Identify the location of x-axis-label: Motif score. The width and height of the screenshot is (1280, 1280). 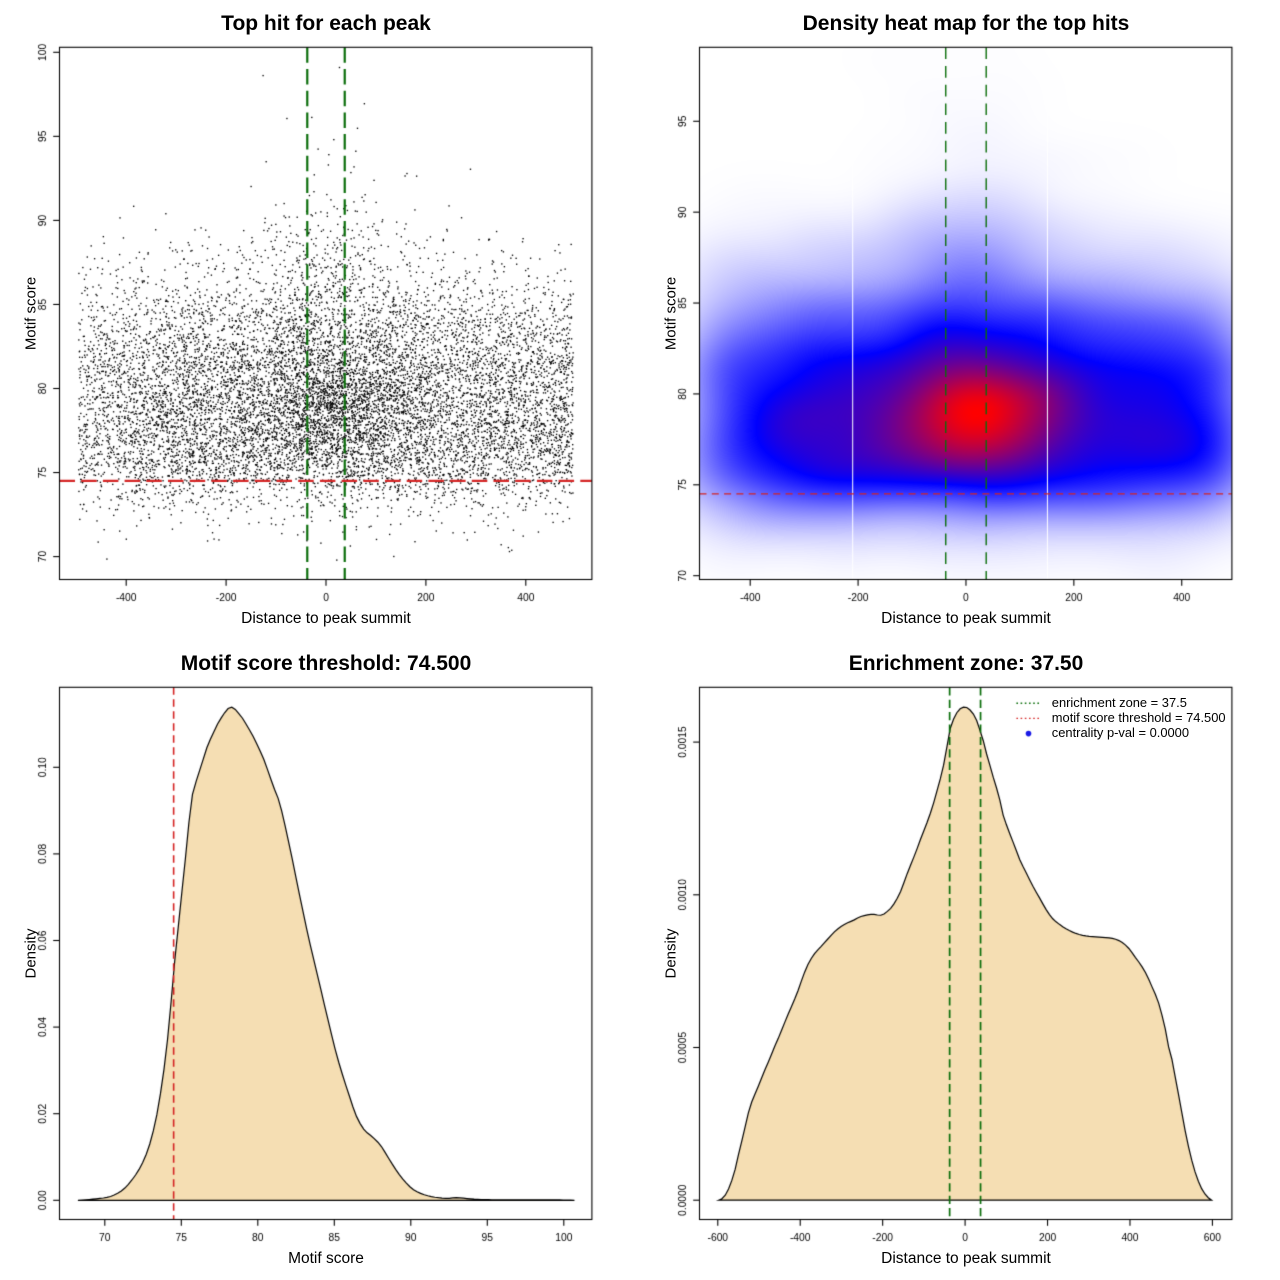
(326, 1258).